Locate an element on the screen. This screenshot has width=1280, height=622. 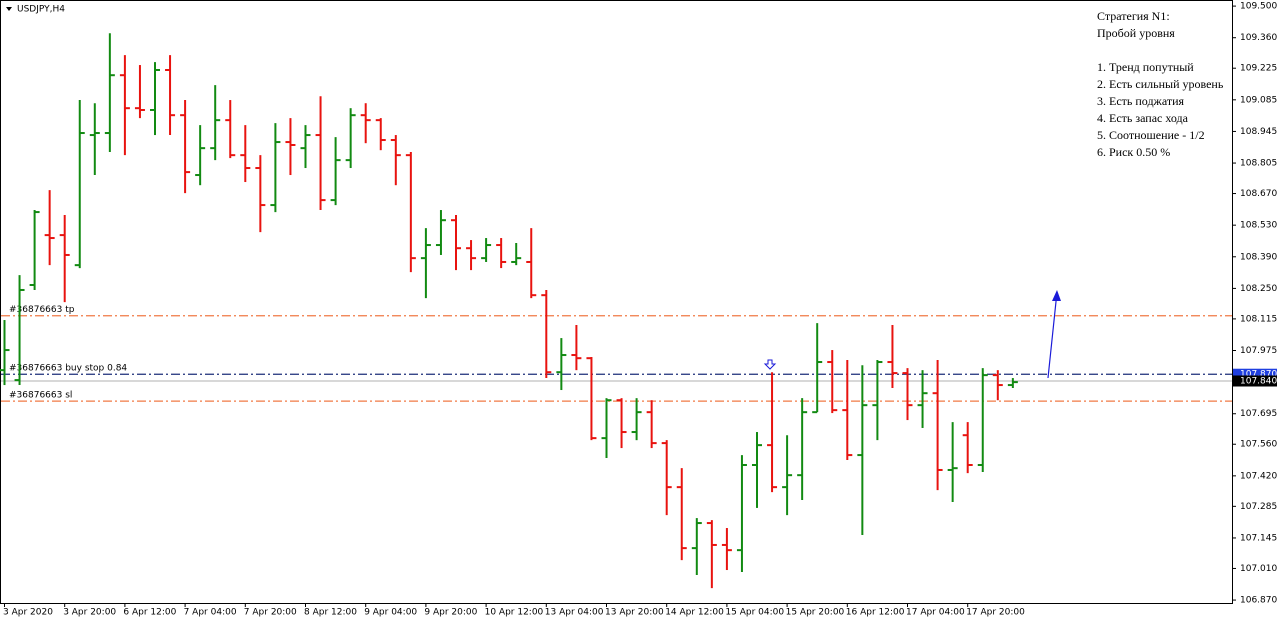
y-tick-label: 108.115 is located at coordinates (1258, 319).